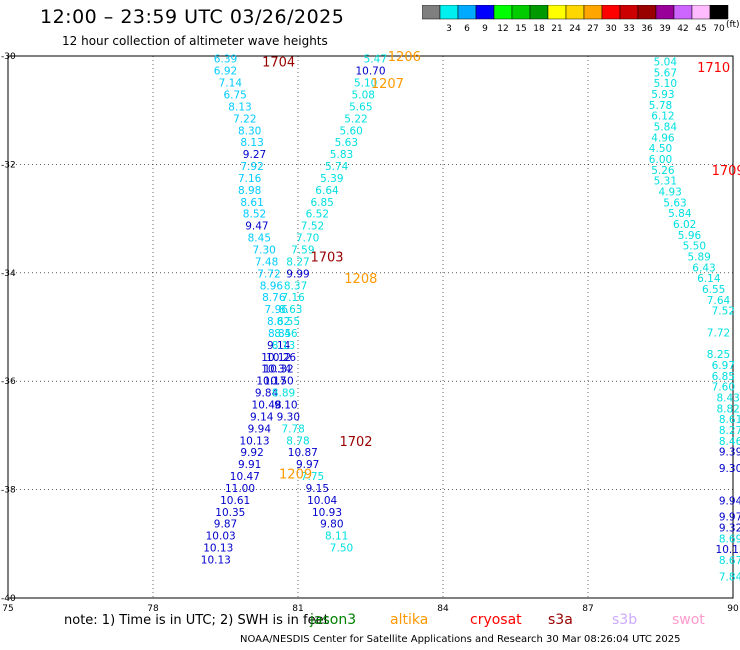 This screenshot has height=650, width=740. I want to click on swh-value-label: 6.00, so click(660, 160).